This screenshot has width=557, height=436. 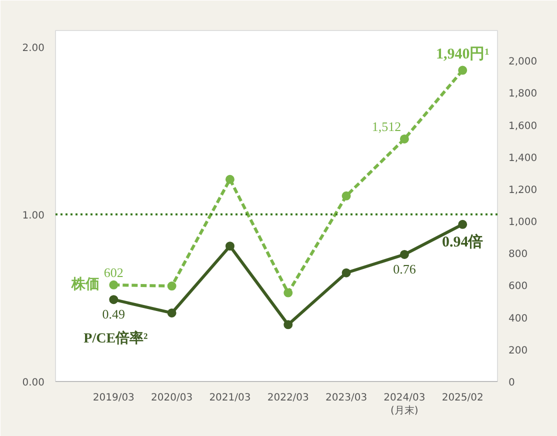 What do you see at coordinates (518, 254) in the screenshot?
I see `y2-tick-label: 800` at bounding box center [518, 254].